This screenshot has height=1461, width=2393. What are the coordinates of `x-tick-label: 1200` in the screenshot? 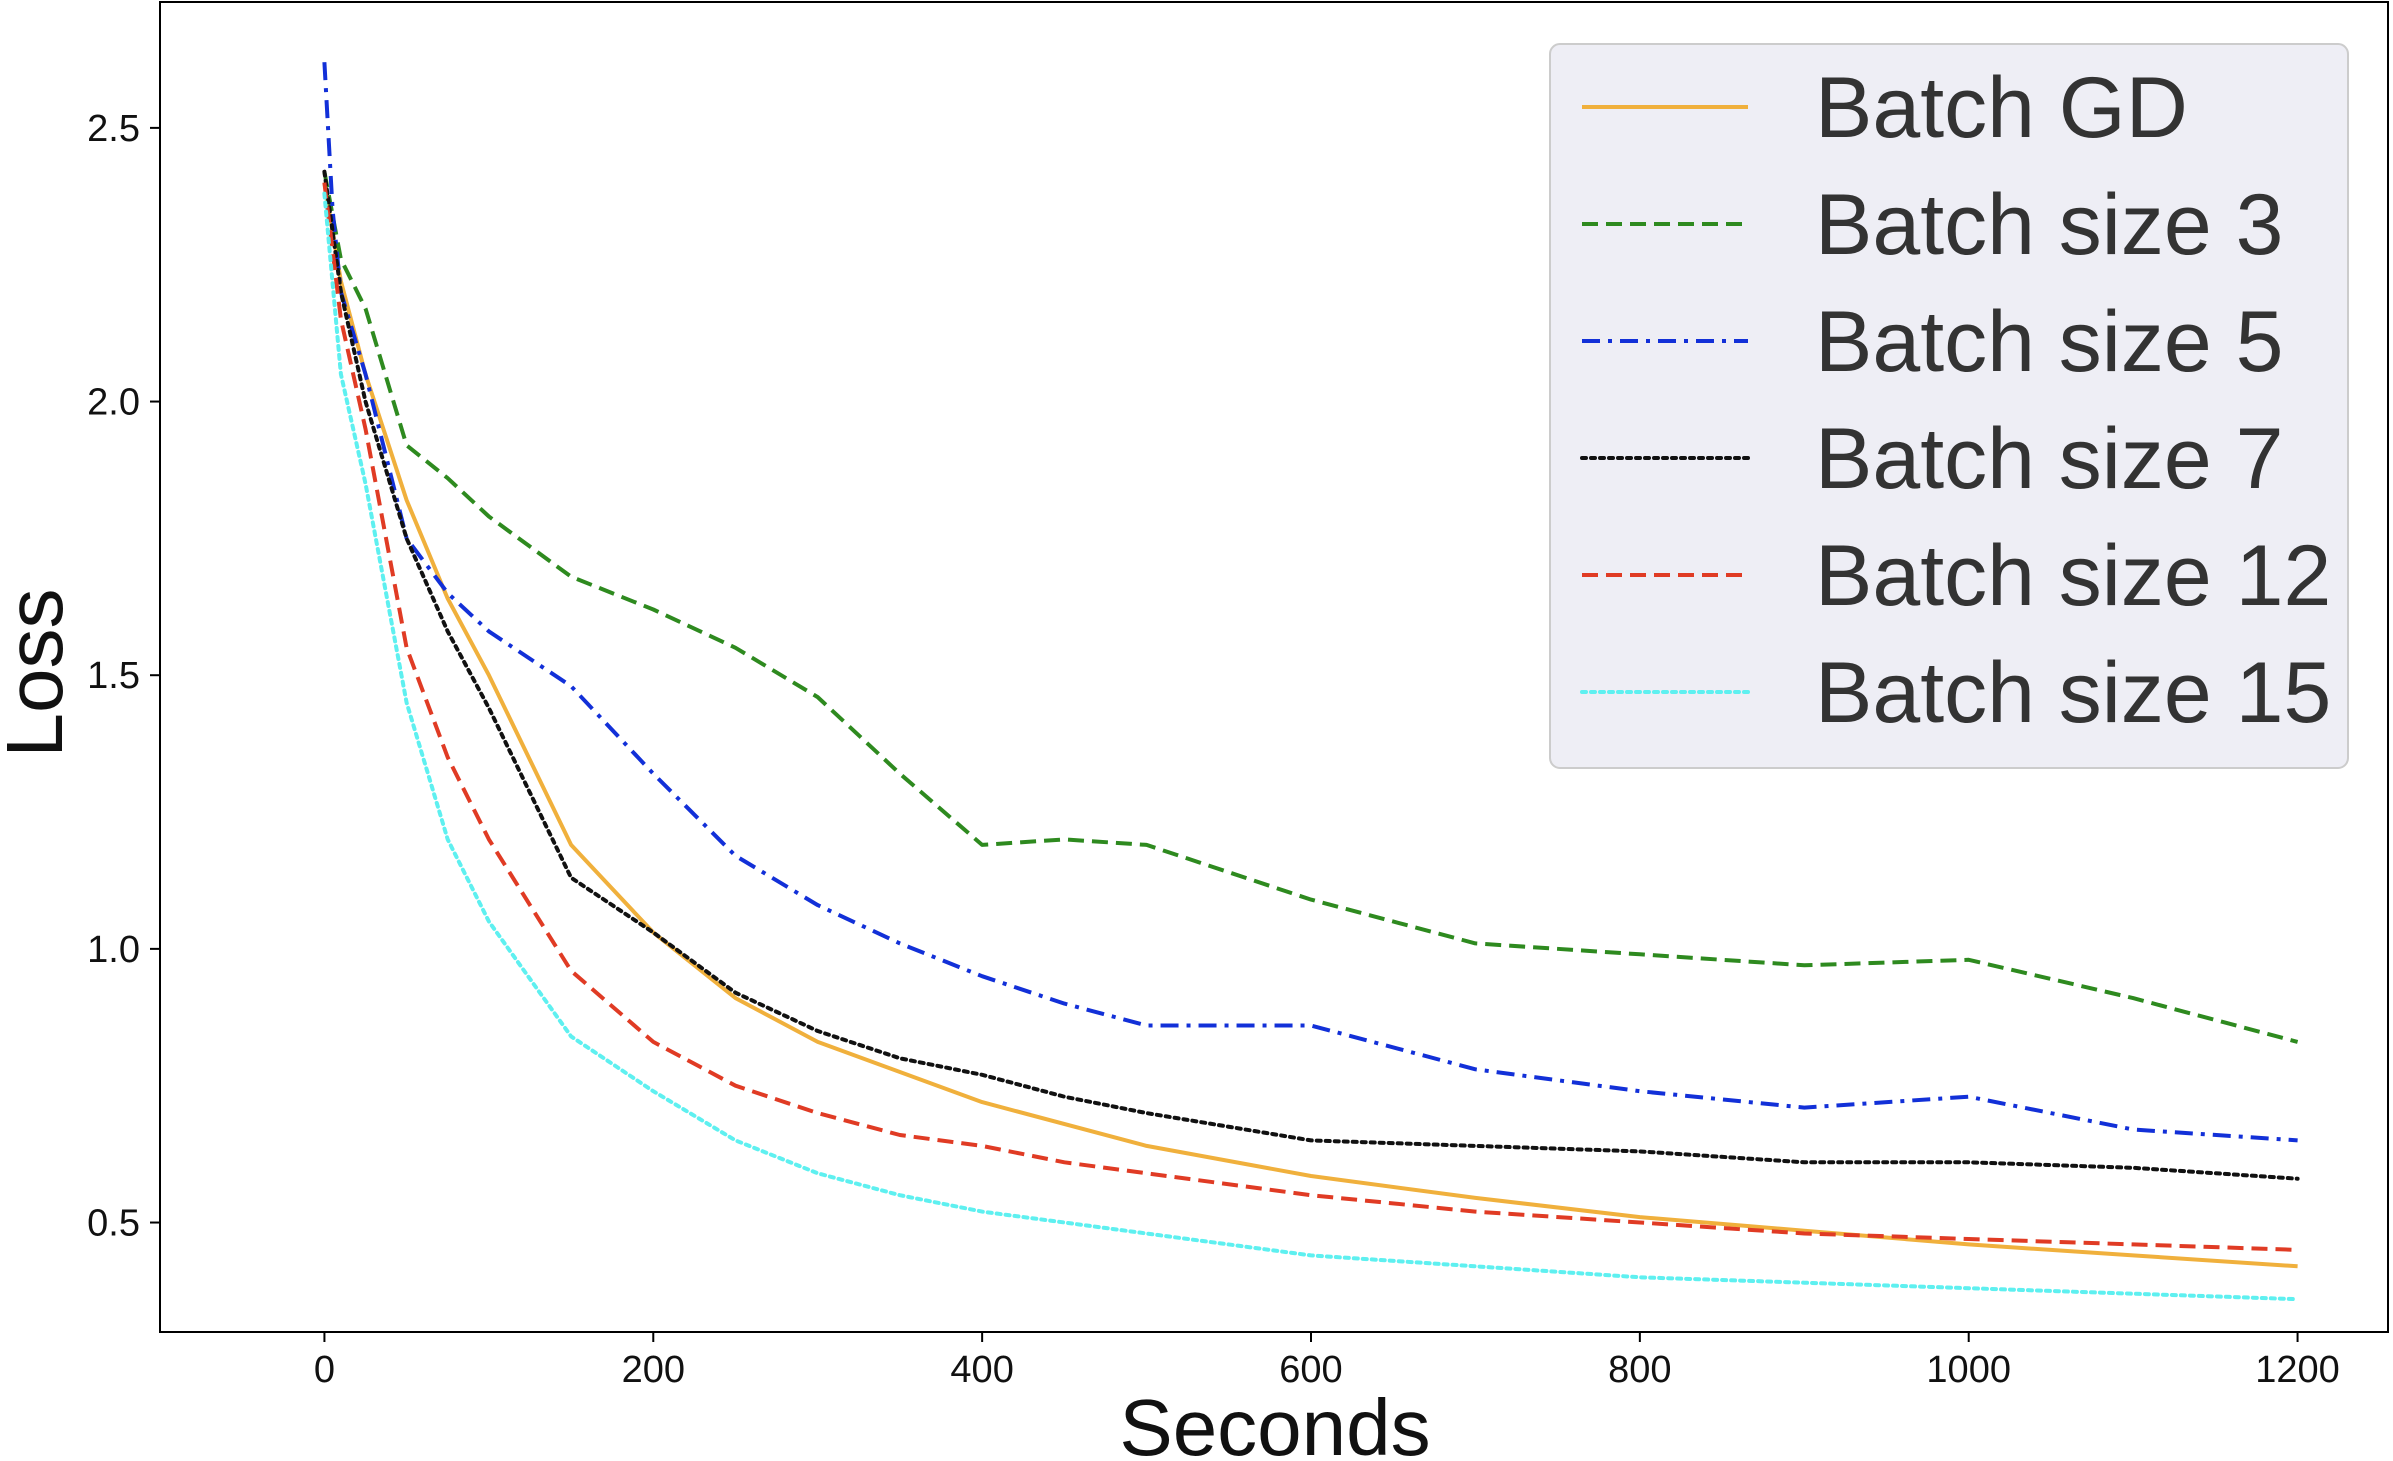 It's located at (2297, 1370).